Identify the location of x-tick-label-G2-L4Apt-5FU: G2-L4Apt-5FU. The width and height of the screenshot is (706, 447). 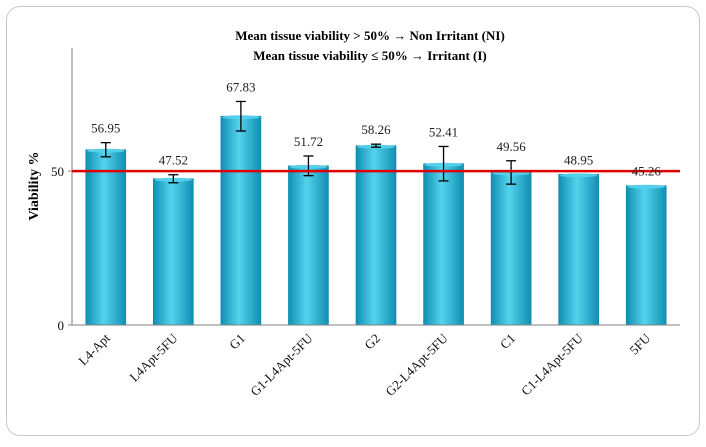
(416, 364).